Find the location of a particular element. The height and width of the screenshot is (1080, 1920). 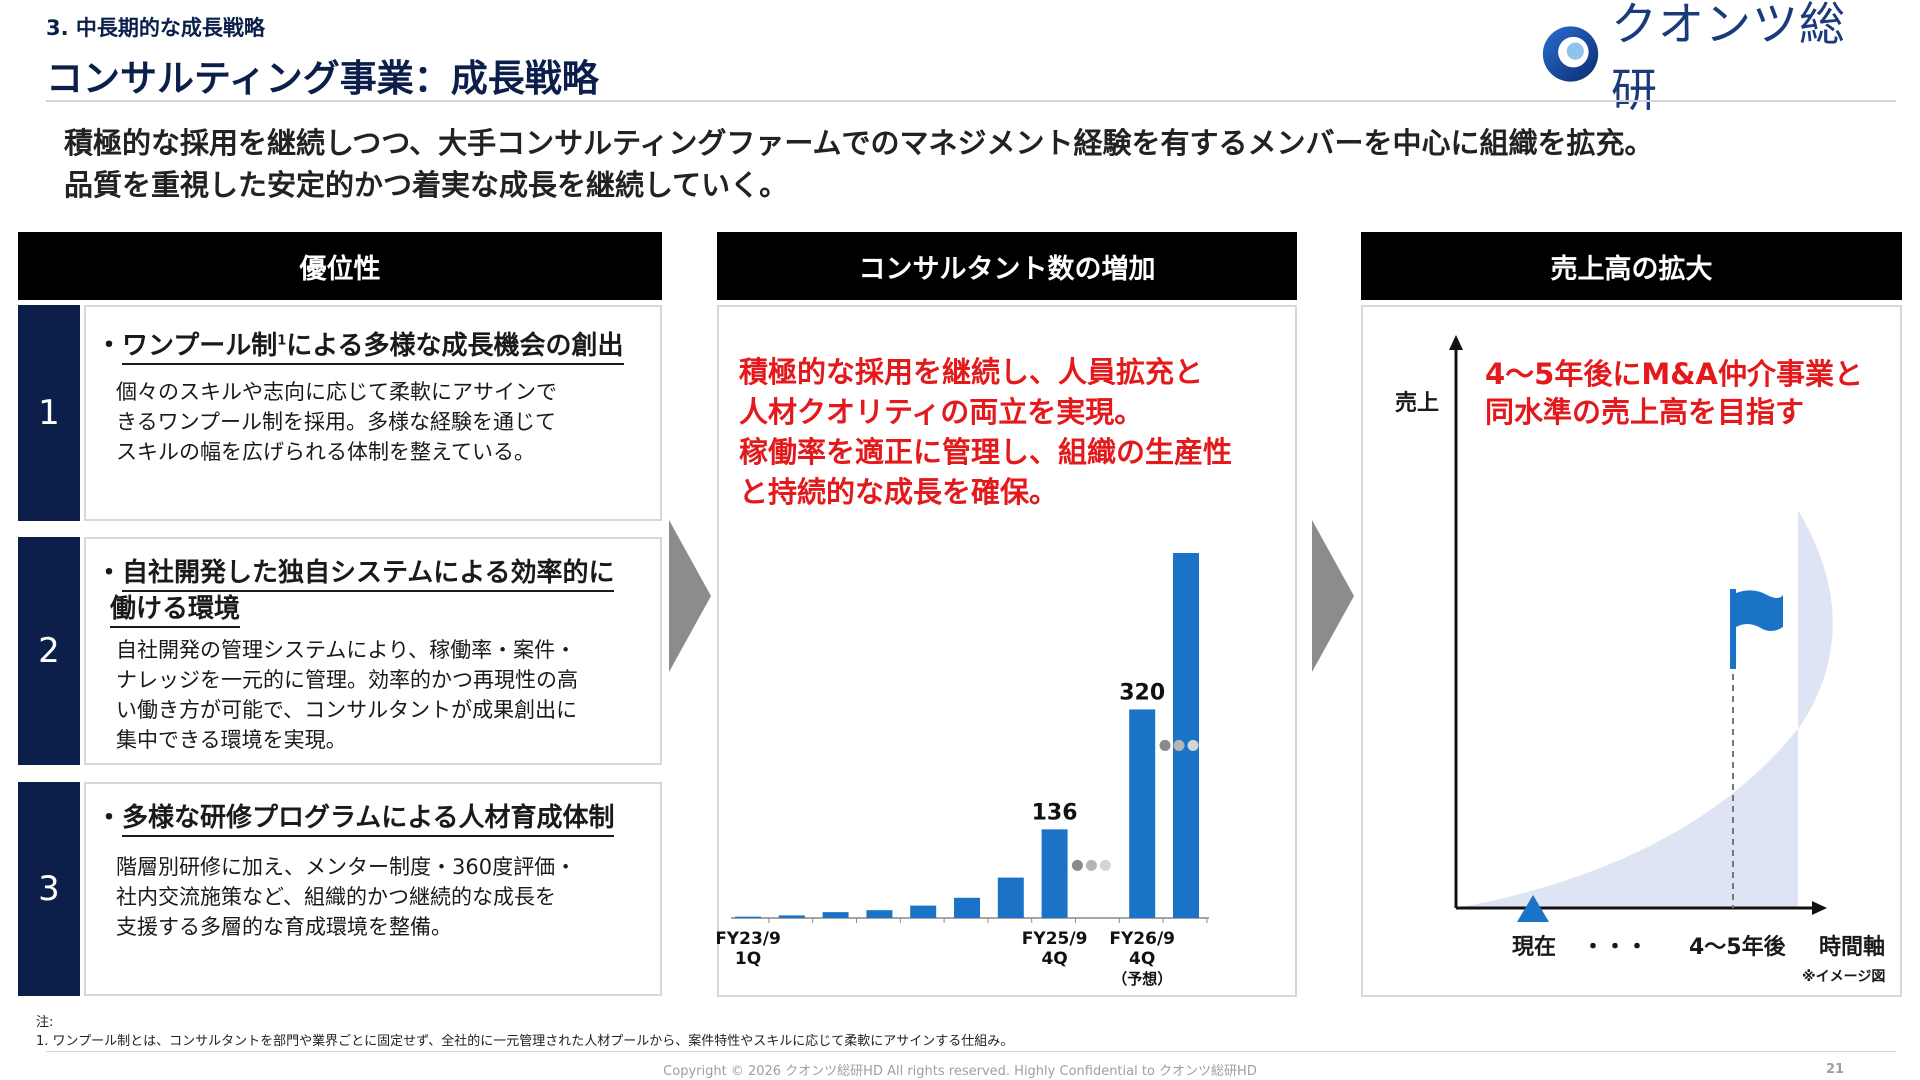

header-divider is located at coordinates (971, 101).